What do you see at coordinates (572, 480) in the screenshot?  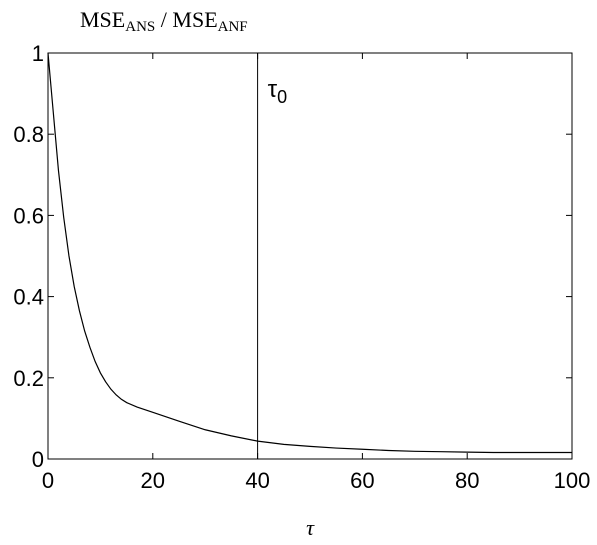 I see `x-tick-label: 100` at bounding box center [572, 480].